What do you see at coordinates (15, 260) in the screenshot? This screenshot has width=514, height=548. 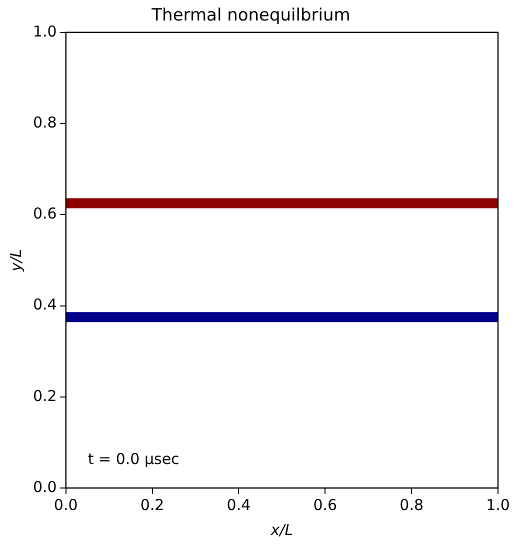 I see `y-axis-title: y/L` at bounding box center [15, 260].